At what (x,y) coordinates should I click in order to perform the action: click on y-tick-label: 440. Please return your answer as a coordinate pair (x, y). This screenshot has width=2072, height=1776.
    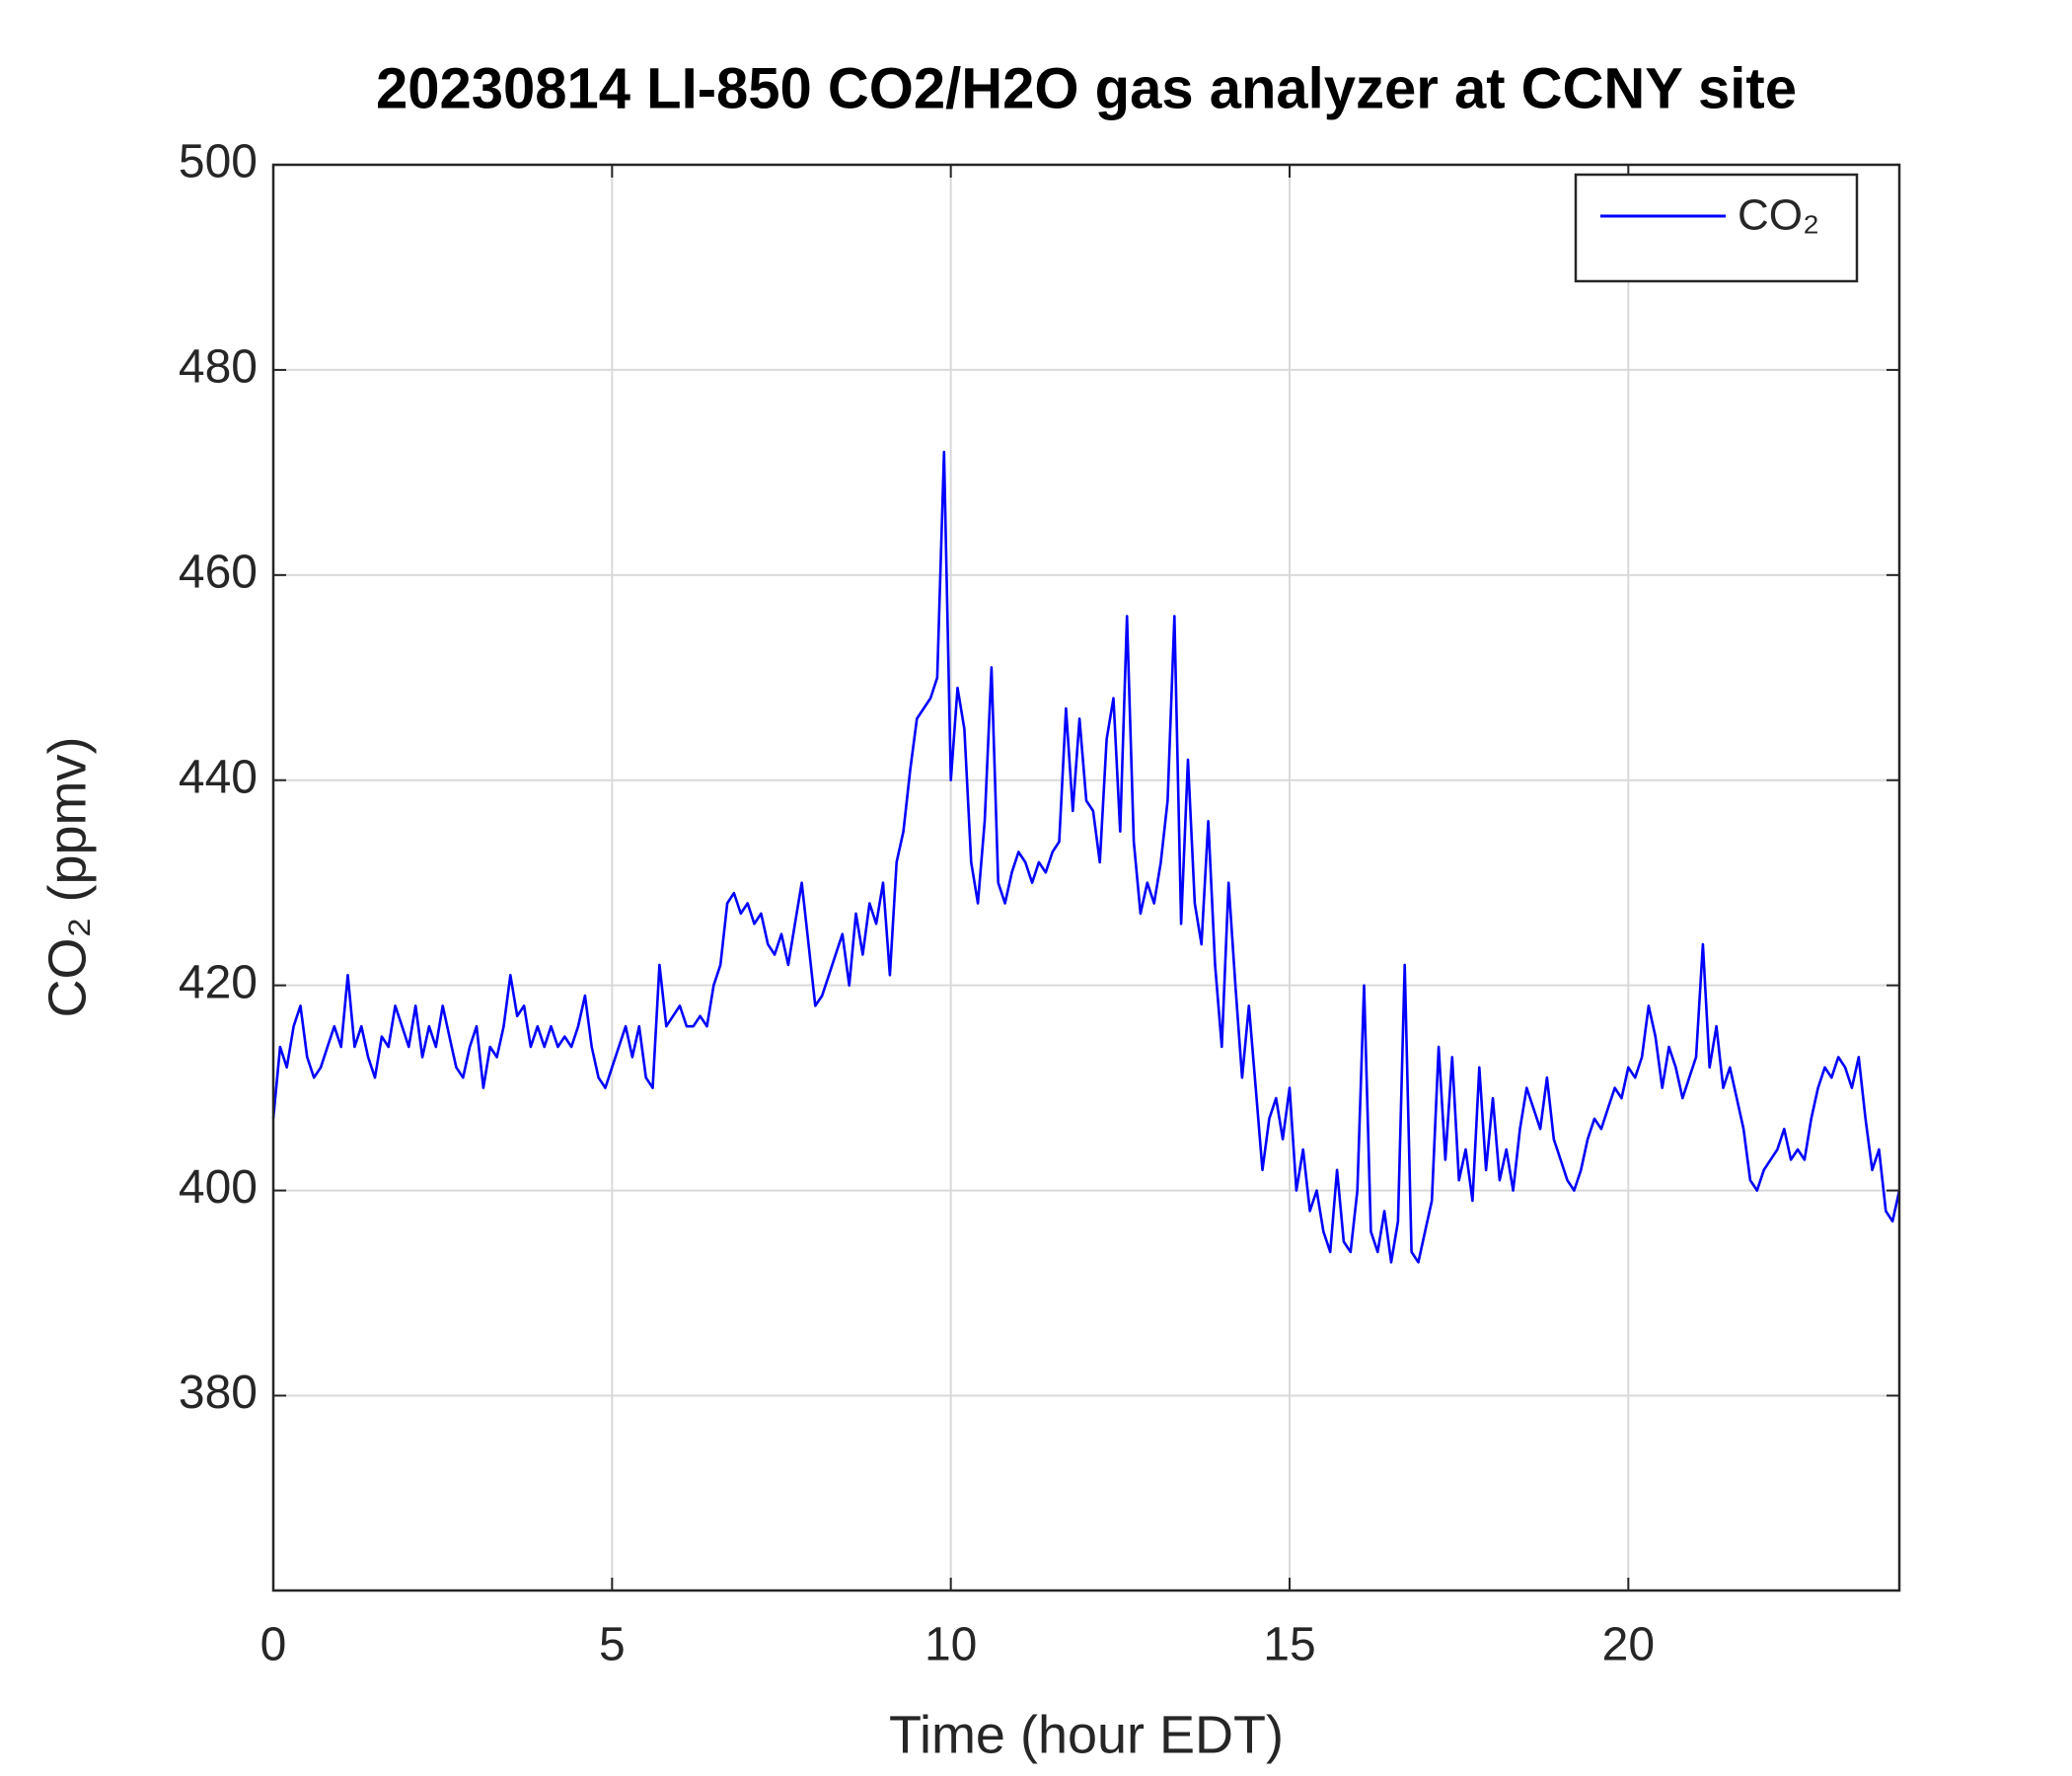
    Looking at the image, I should click on (218, 777).